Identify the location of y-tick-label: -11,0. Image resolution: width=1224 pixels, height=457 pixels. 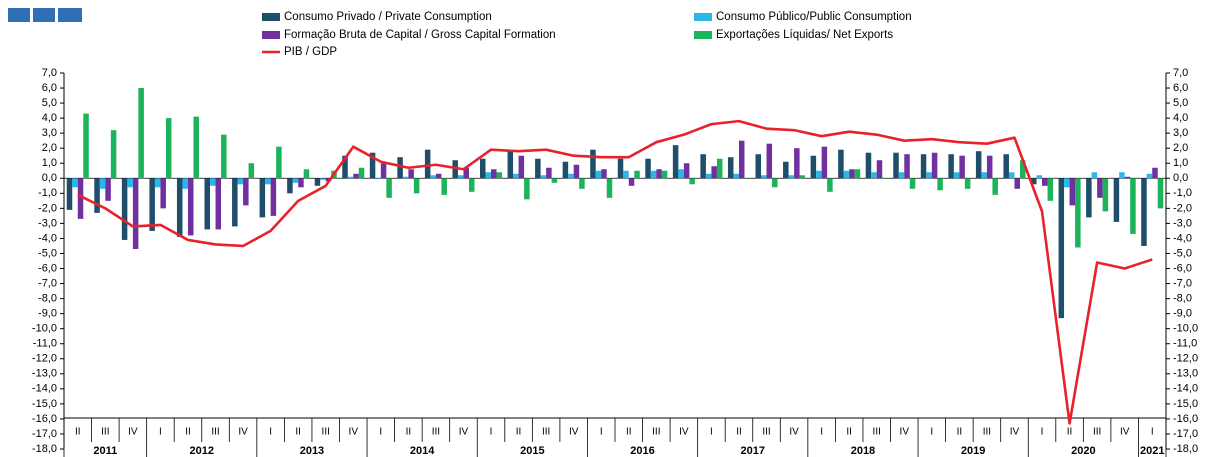
(45, 344).